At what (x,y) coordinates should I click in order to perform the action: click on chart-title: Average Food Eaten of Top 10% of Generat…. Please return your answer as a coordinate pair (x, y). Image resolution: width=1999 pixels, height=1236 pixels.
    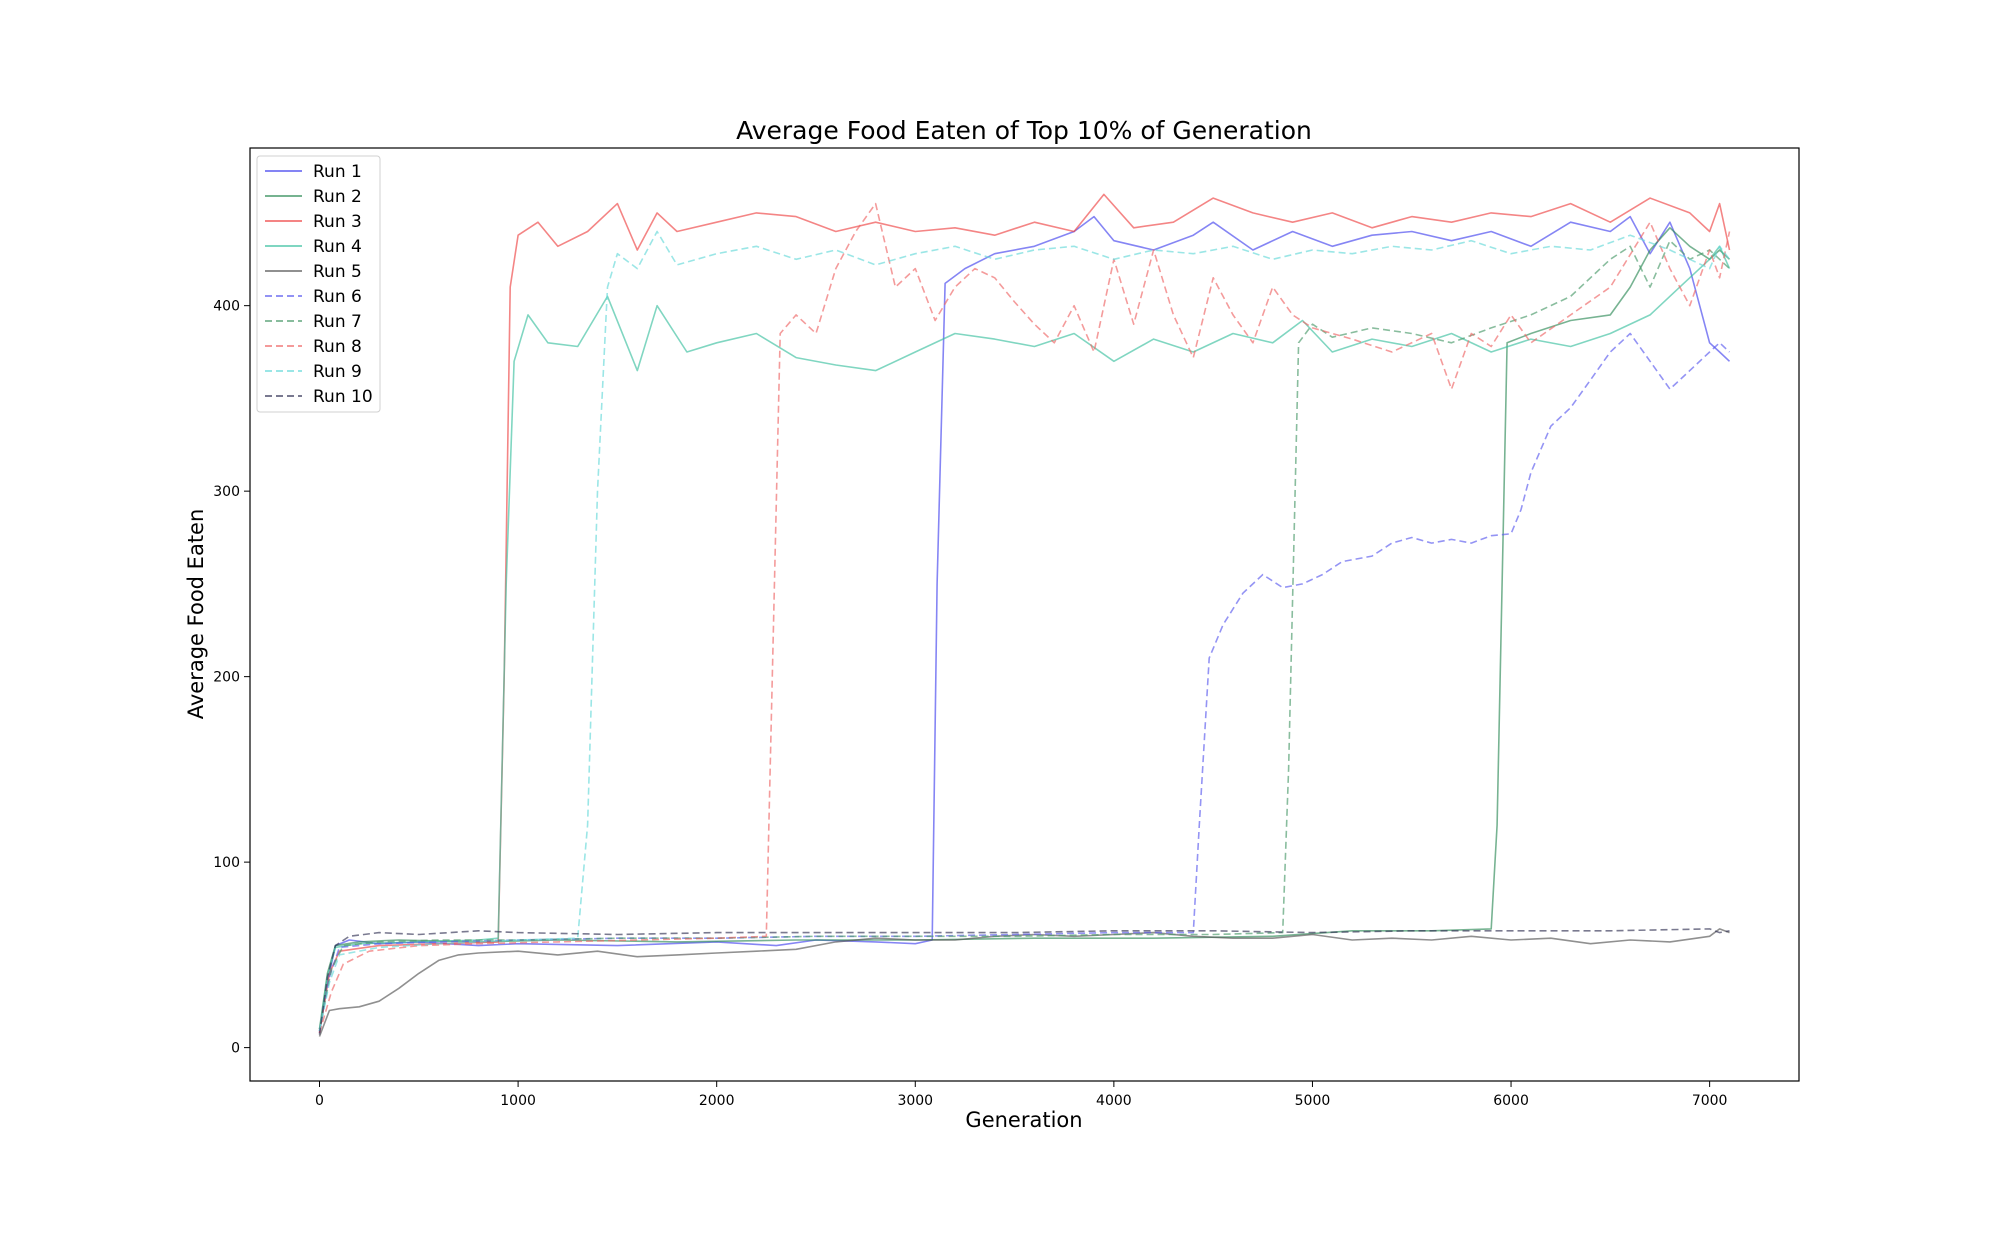
    Looking at the image, I should click on (1024, 130).